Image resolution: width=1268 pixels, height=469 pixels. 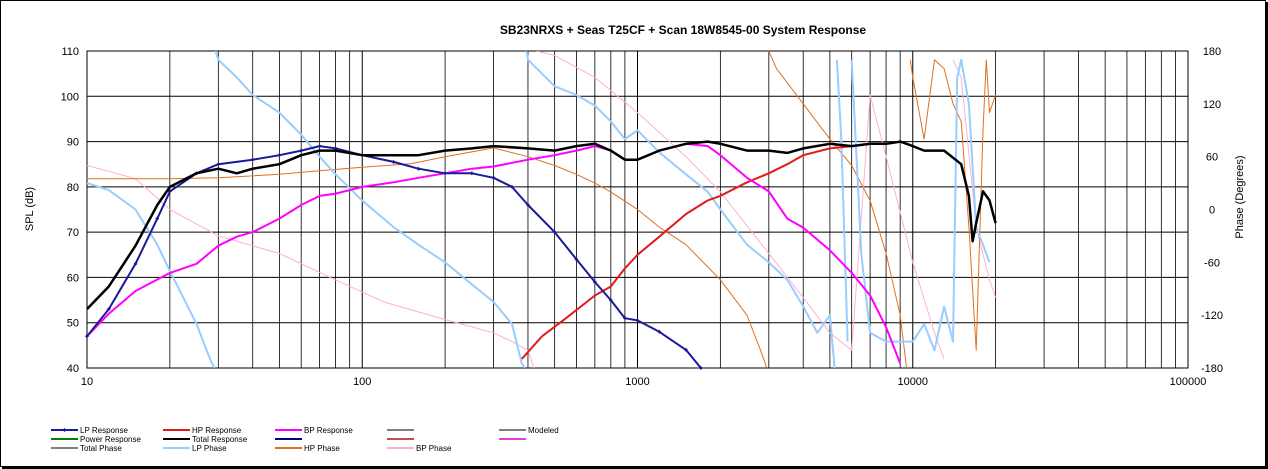 I want to click on legend-label: HP Response, so click(x=217, y=430).